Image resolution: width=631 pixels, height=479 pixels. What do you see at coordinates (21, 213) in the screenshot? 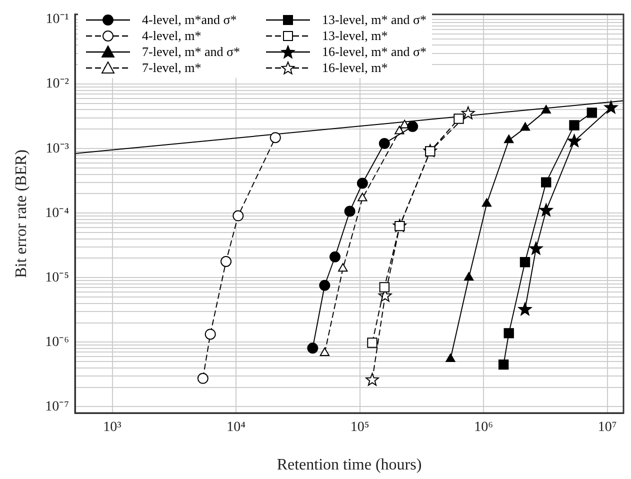
I see `y-axis-title: Bit error rate (BER)` at bounding box center [21, 213].